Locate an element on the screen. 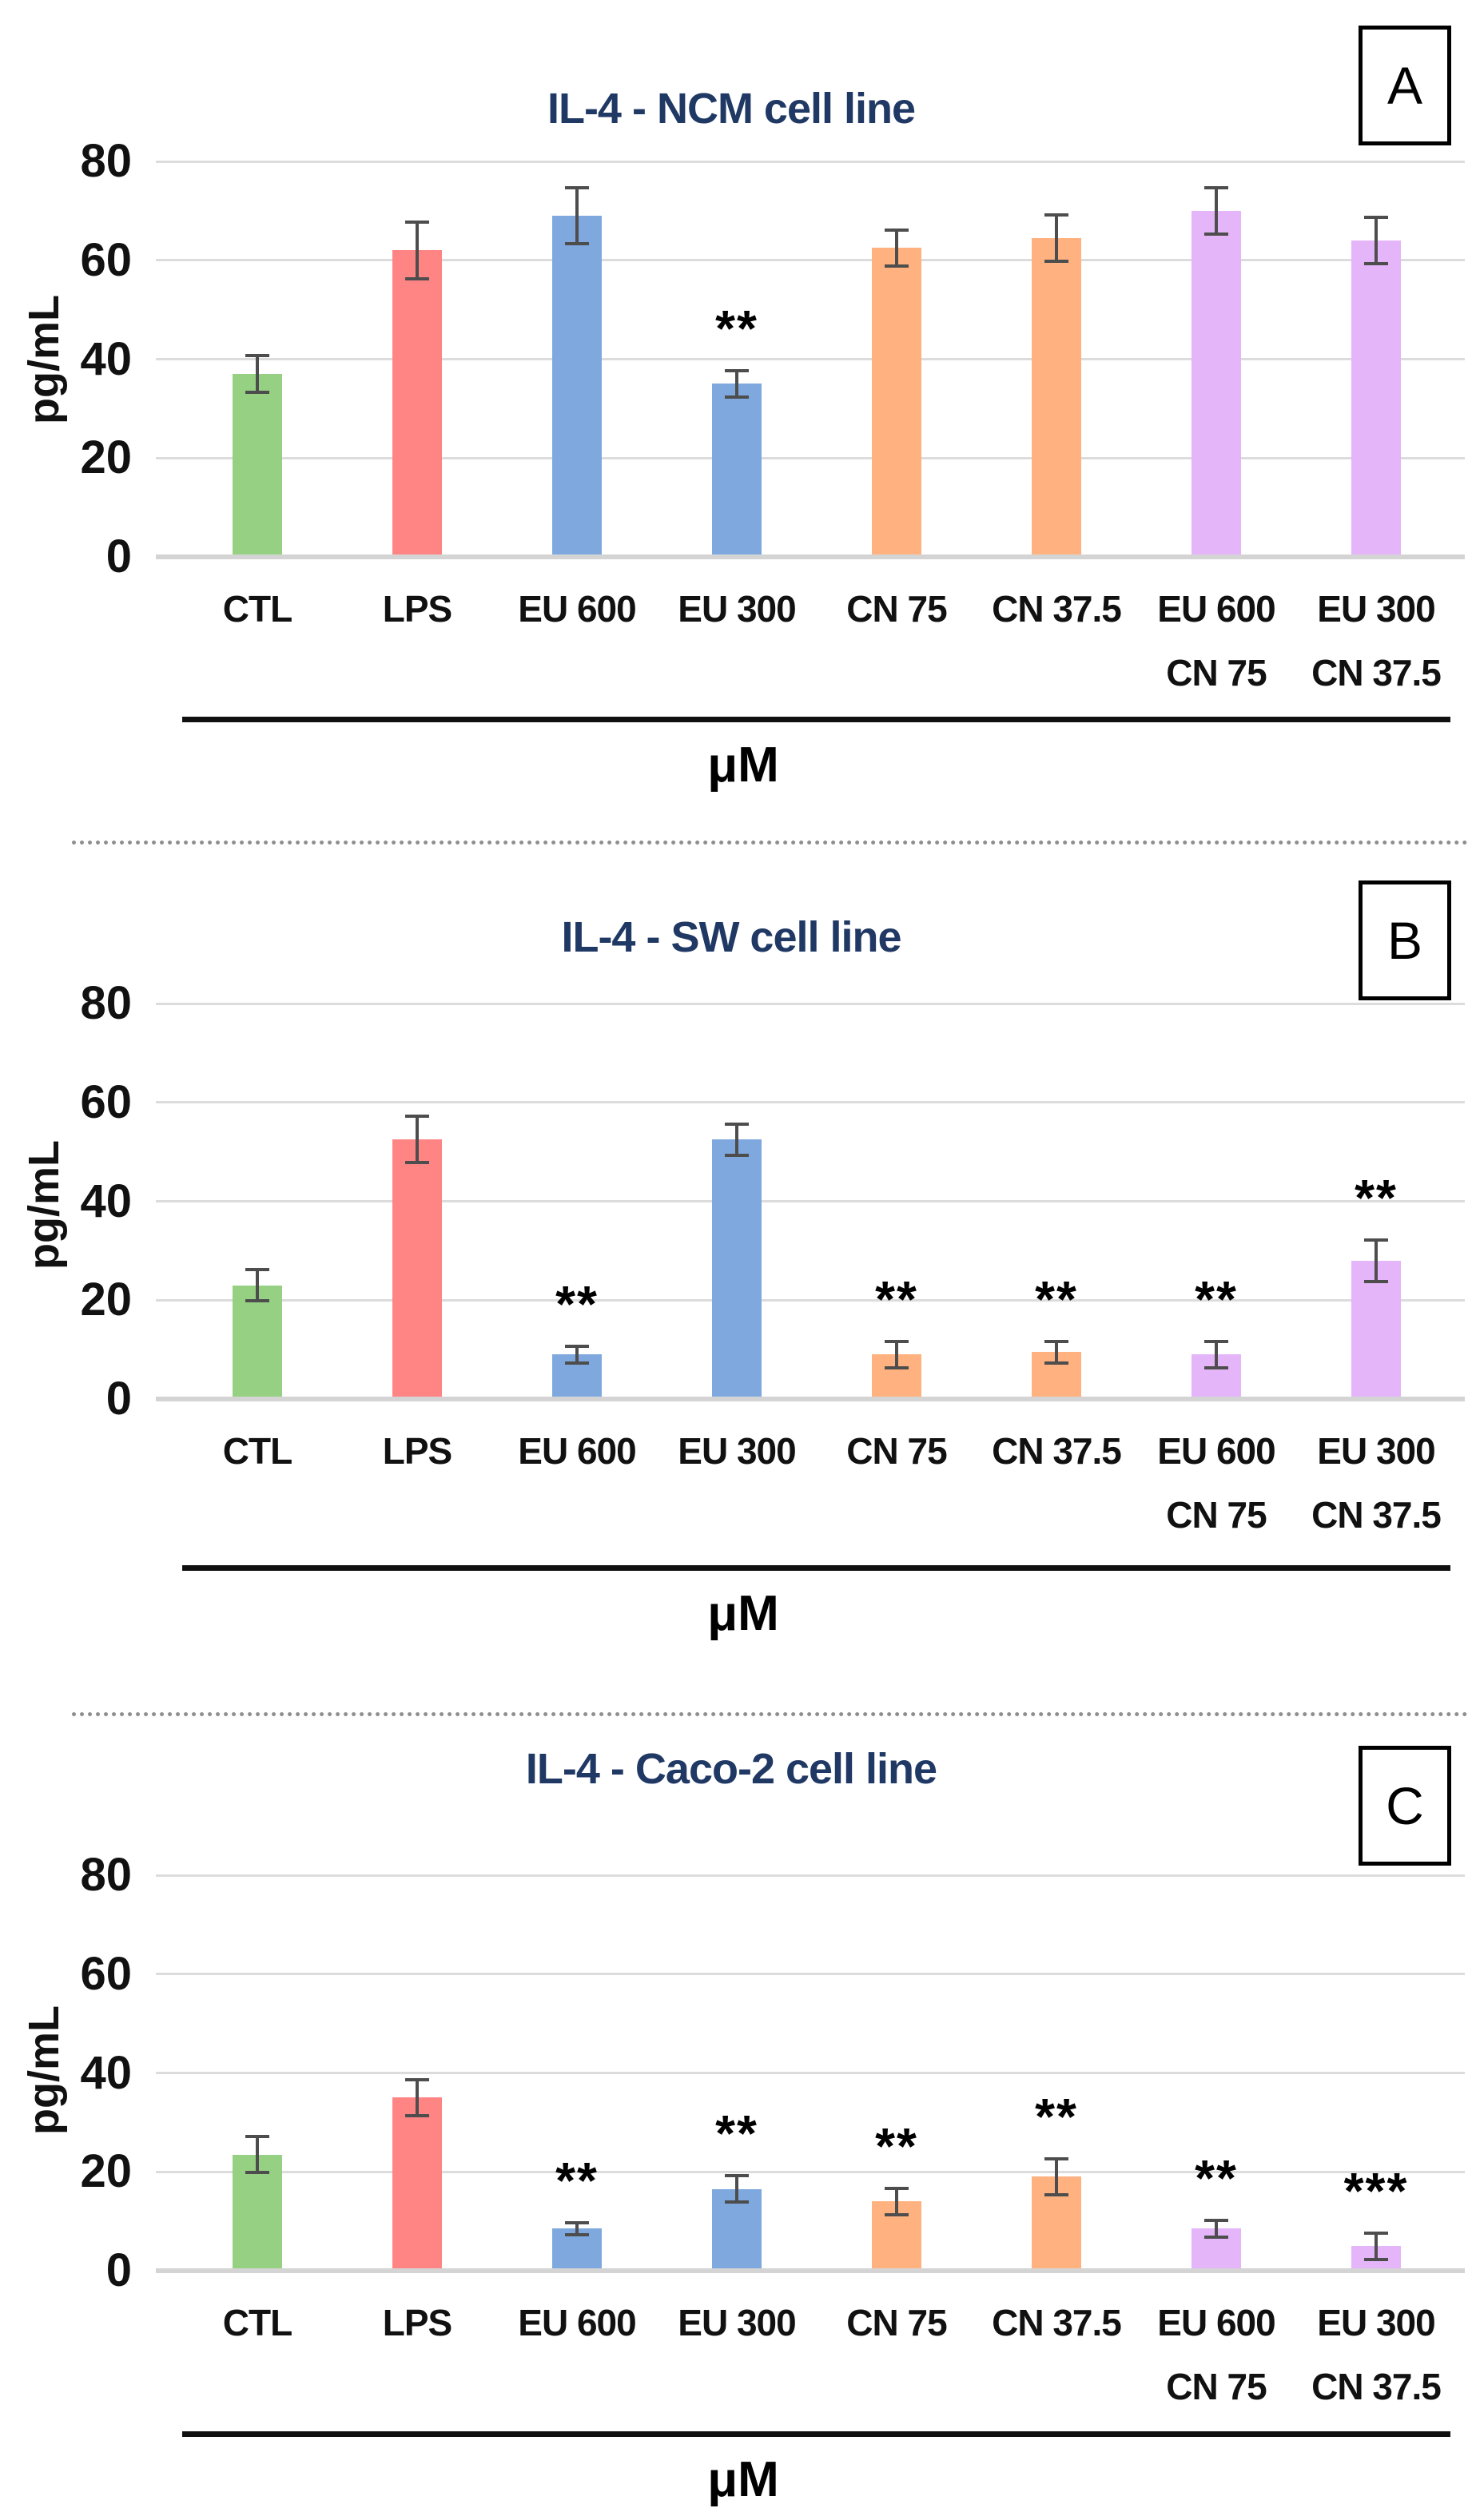 The height and width of the screenshot is (2520, 1468). y-tick-label: 20 is located at coordinates (106, 2171).